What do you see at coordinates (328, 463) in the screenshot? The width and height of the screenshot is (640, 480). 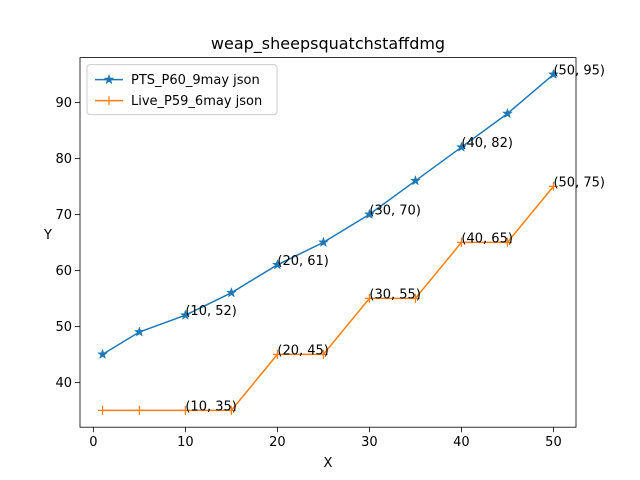 I see `x-axis-label: X` at bounding box center [328, 463].